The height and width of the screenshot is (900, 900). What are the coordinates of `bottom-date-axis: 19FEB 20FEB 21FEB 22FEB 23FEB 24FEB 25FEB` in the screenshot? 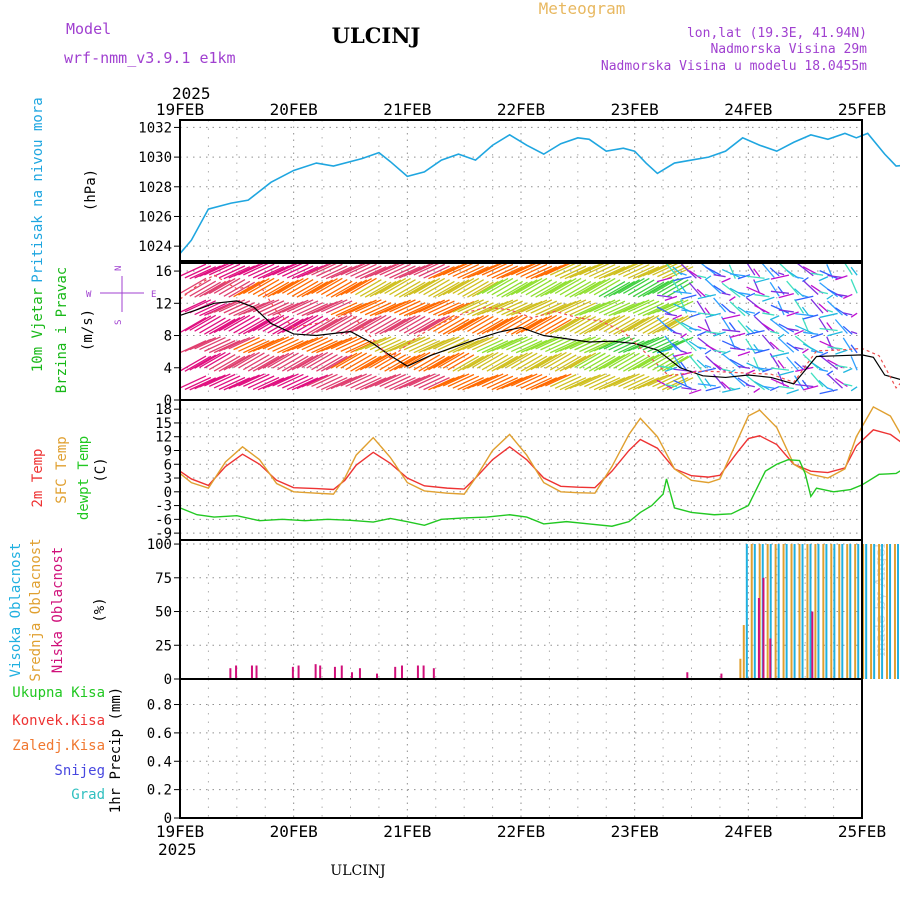 It's located at (521, 831).